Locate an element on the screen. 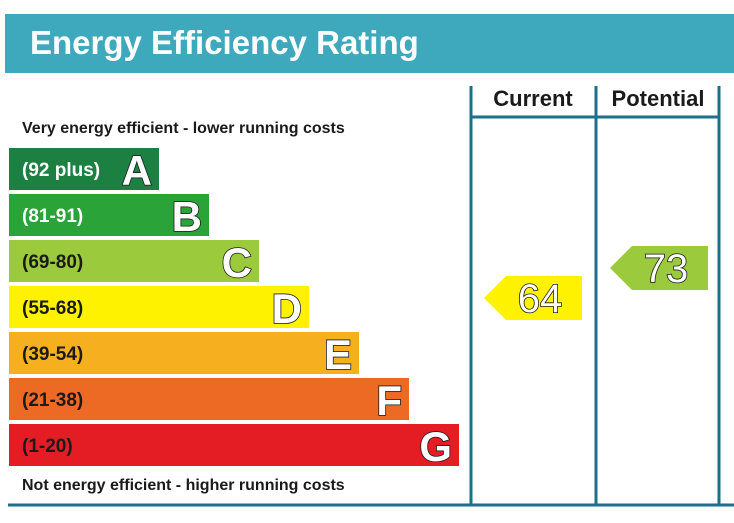  band-d: (55-68) D is located at coordinates (159, 308).